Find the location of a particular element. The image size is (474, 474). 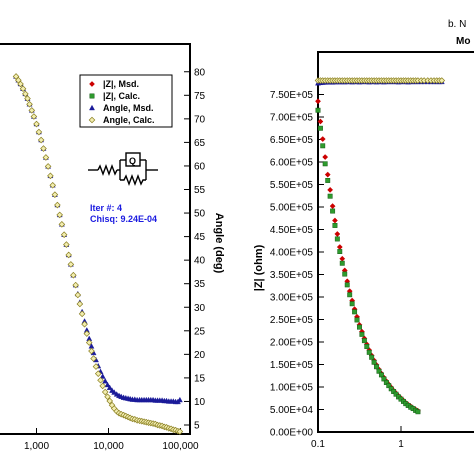

left-y2-tick-label: 80 is located at coordinates (200, 72).